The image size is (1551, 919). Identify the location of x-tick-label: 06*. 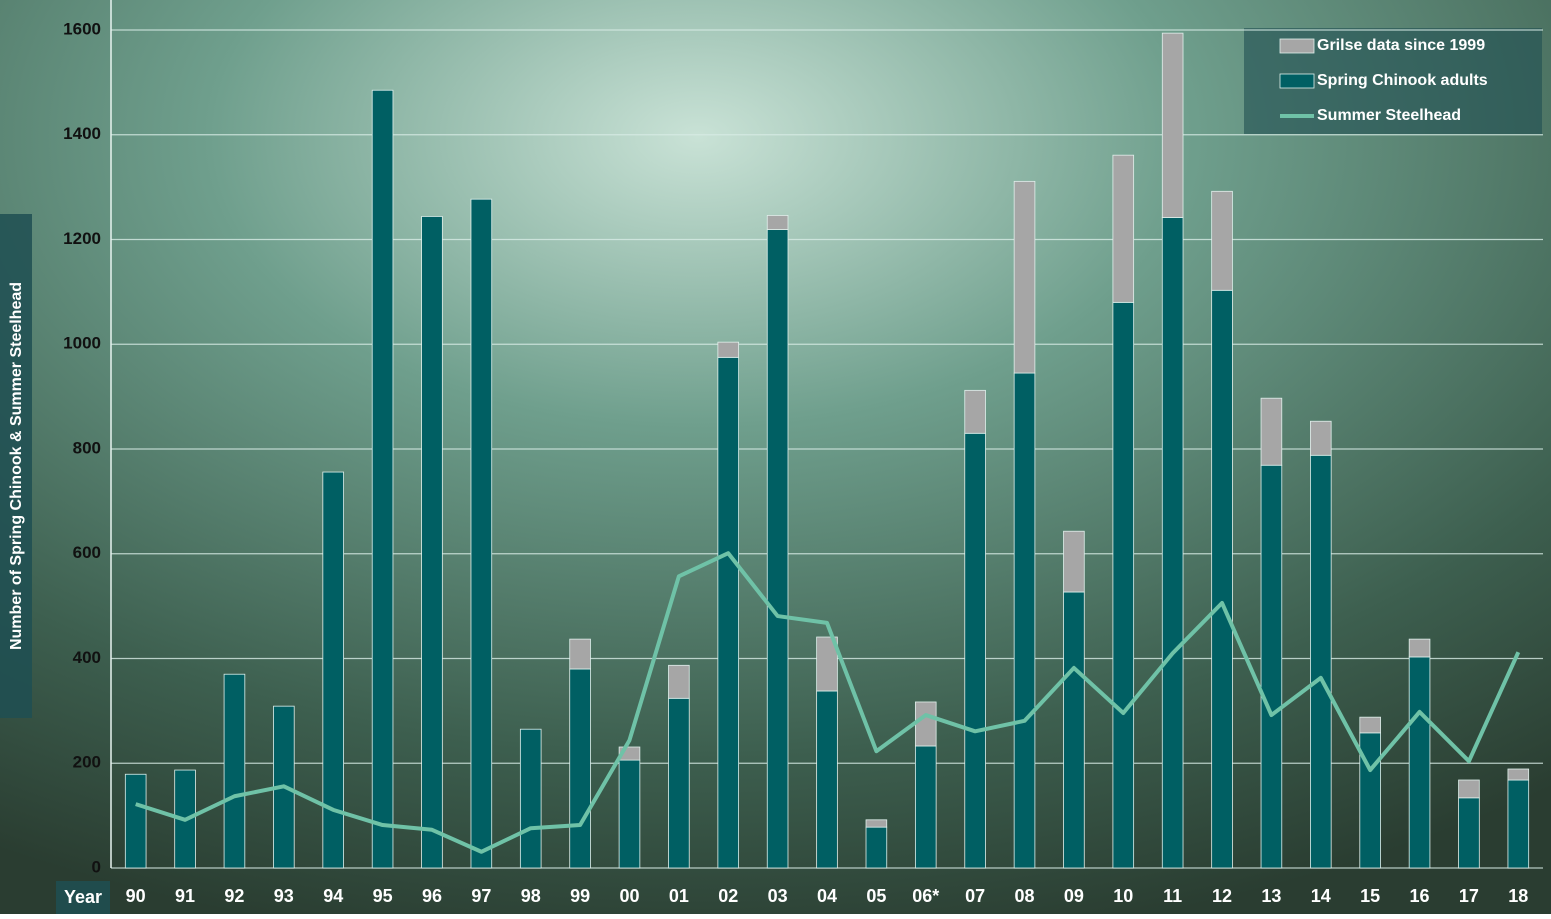
(925, 896).